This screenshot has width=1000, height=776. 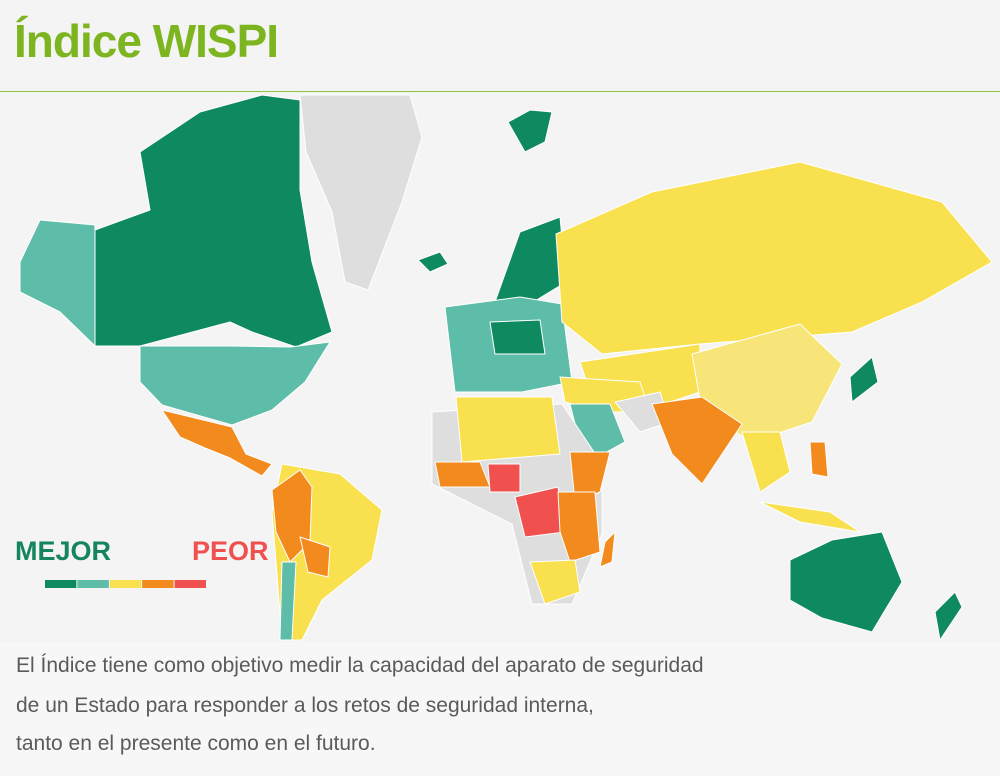 What do you see at coordinates (500, 91) in the screenshot?
I see `header-rule` at bounding box center [500, 91].